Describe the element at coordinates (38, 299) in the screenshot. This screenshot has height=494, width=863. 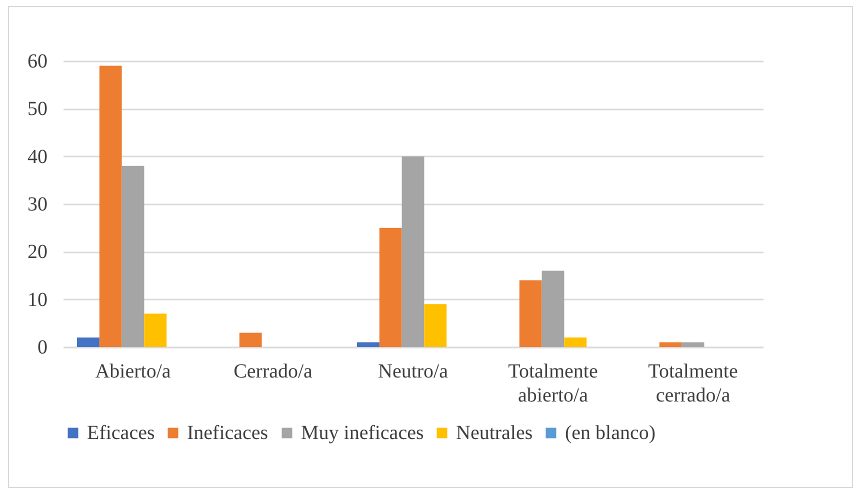
I see `y-tick-label: 10` at that location.